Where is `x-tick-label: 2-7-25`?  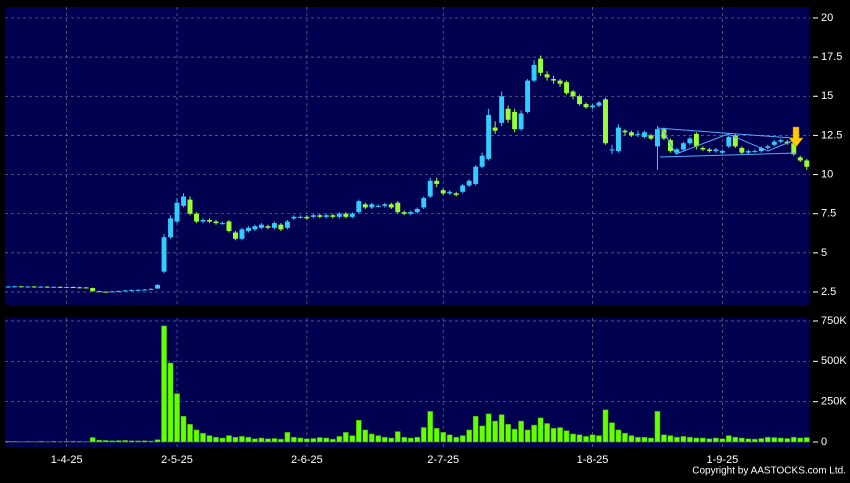 x-tick-label: 2-7-25 is located at coordinates (443, 460).